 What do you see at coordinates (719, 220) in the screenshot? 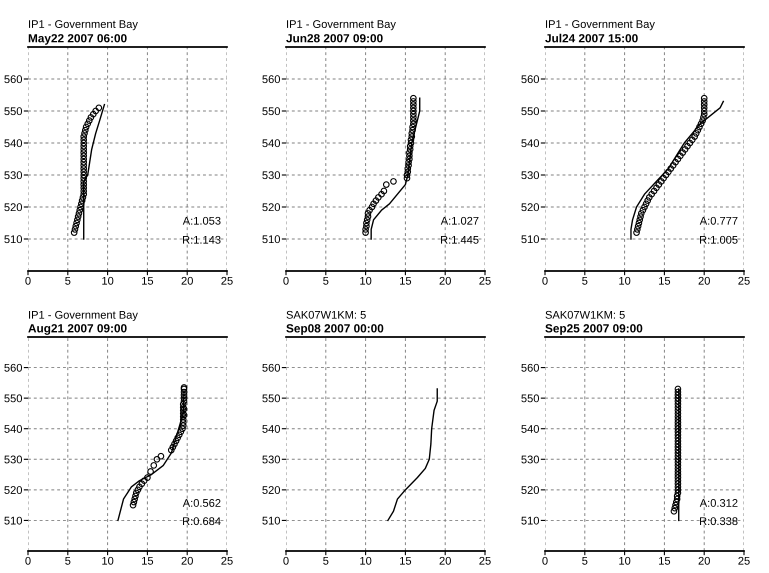
I see `annotation: A:0.777` at bounding box center [719, 220].